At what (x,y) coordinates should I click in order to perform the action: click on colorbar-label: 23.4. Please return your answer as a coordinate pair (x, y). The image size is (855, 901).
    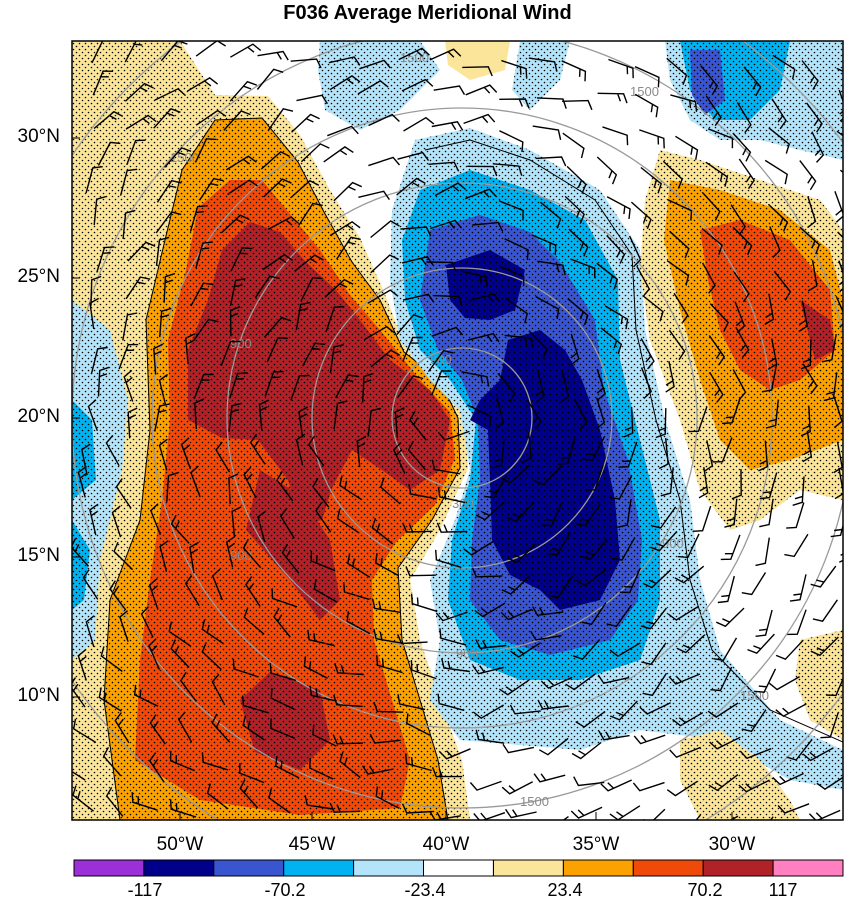
    Looking at the image, I should click on (565, 890).